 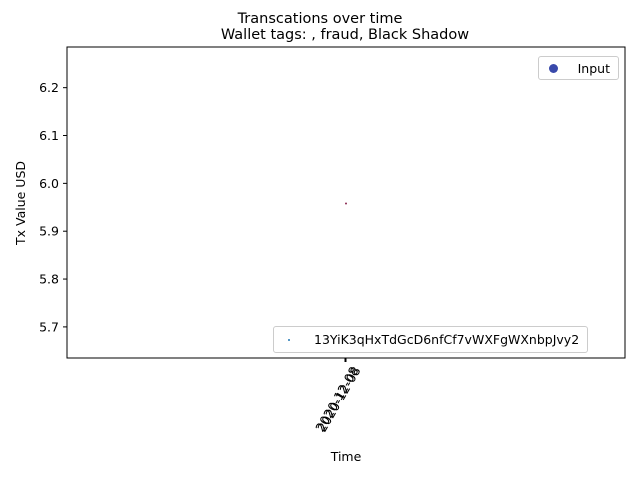 I want to click on data-points, so click(x=346, y=203).